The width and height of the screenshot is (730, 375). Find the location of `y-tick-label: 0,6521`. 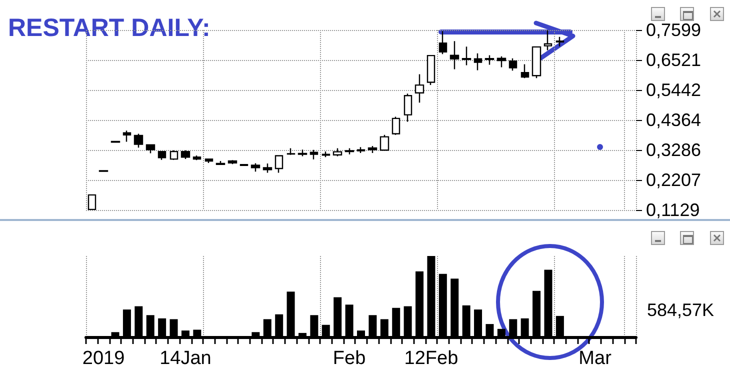

y-tick-label: 0,6521 is located at coordinates (674, 60).